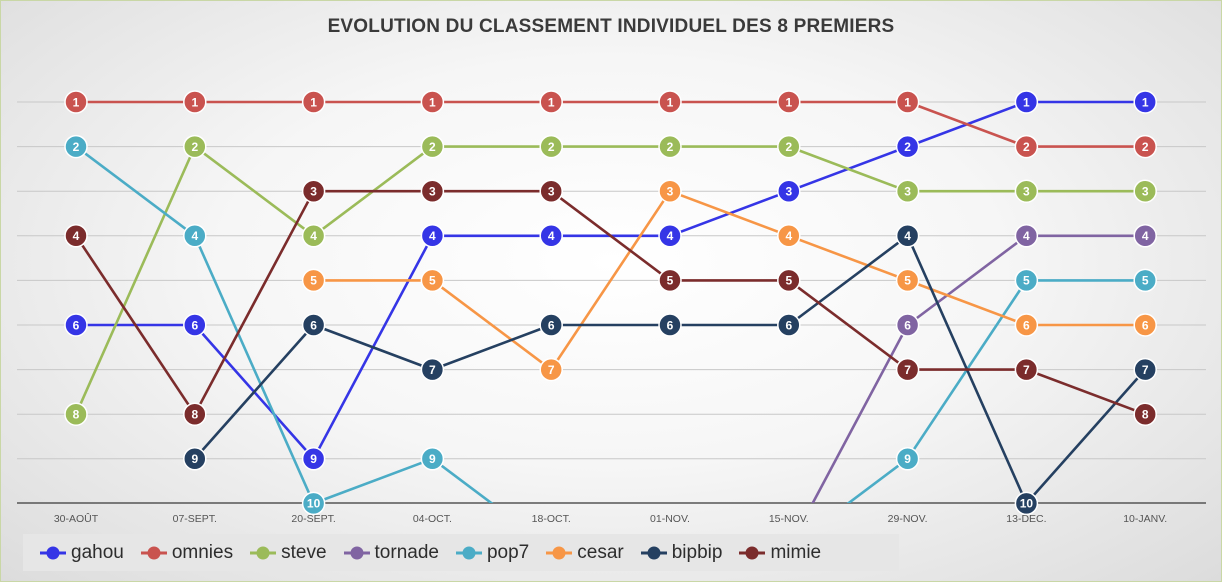 The width and height of the screenshot is (1222, 582). I want to click on legend-item-pop7: pop7, so click(492, 553).